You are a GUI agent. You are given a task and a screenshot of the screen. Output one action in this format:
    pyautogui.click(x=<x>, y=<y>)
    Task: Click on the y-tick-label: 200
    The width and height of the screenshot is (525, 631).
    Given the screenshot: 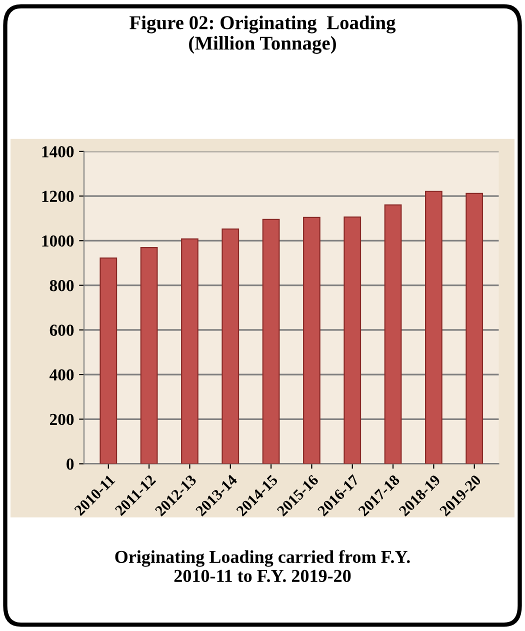 What is the action you would take?
    pyautogui.click(x=62, y=420)
    